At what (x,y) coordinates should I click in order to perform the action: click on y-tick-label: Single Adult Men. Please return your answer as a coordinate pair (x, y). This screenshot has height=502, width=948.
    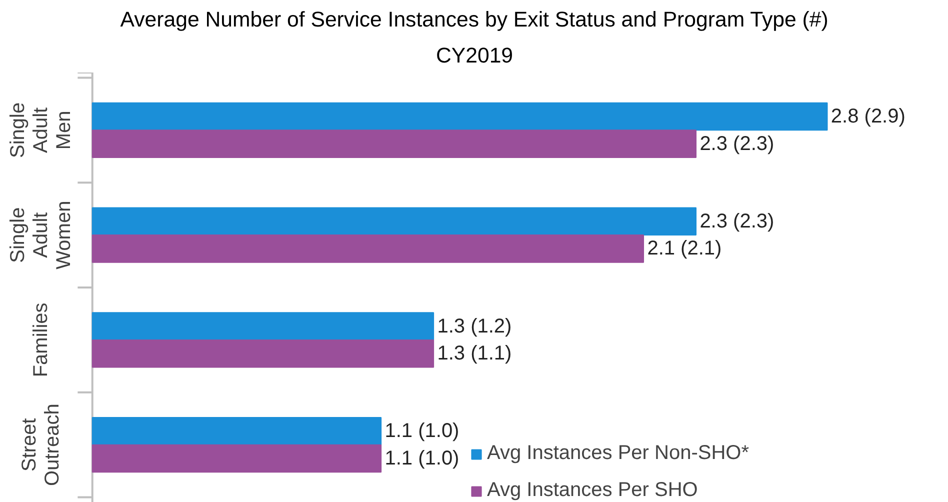
    Looking at the image, I should click on (41, 130).